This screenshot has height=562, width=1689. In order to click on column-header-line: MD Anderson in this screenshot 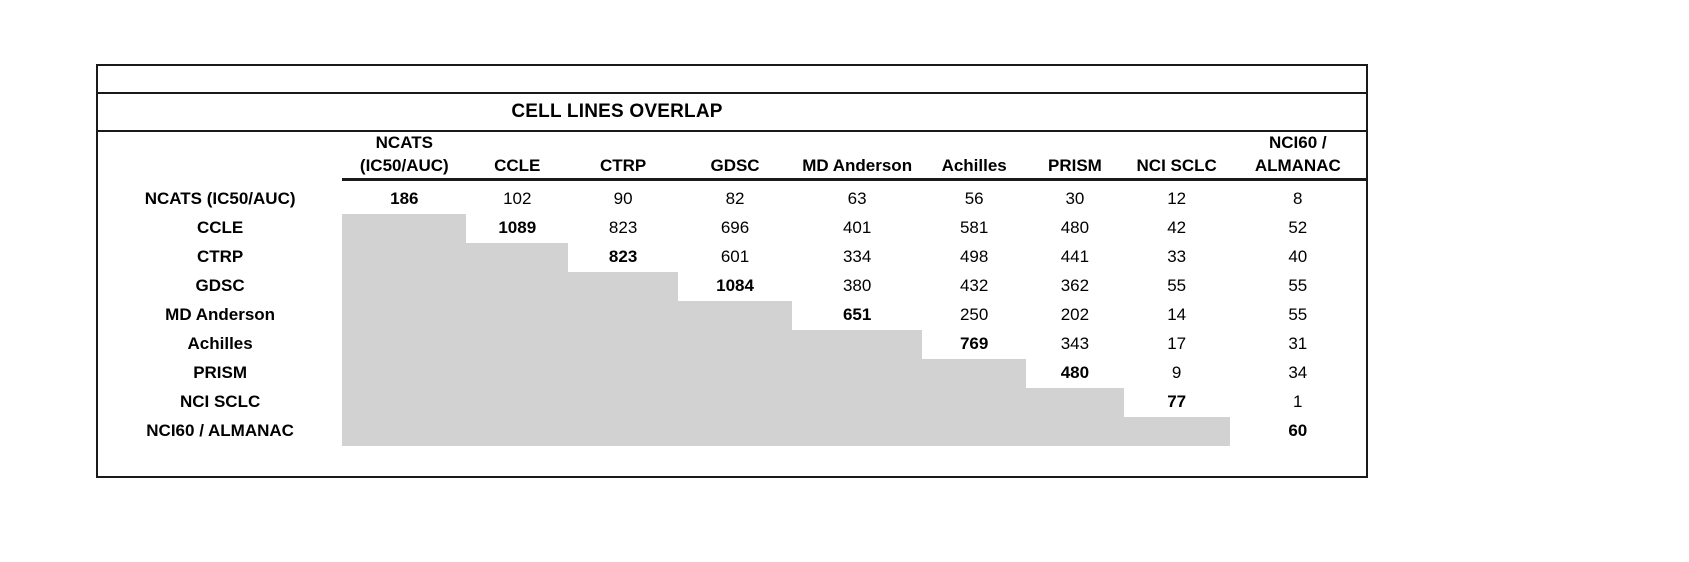, I will do `click(857, 165)`.